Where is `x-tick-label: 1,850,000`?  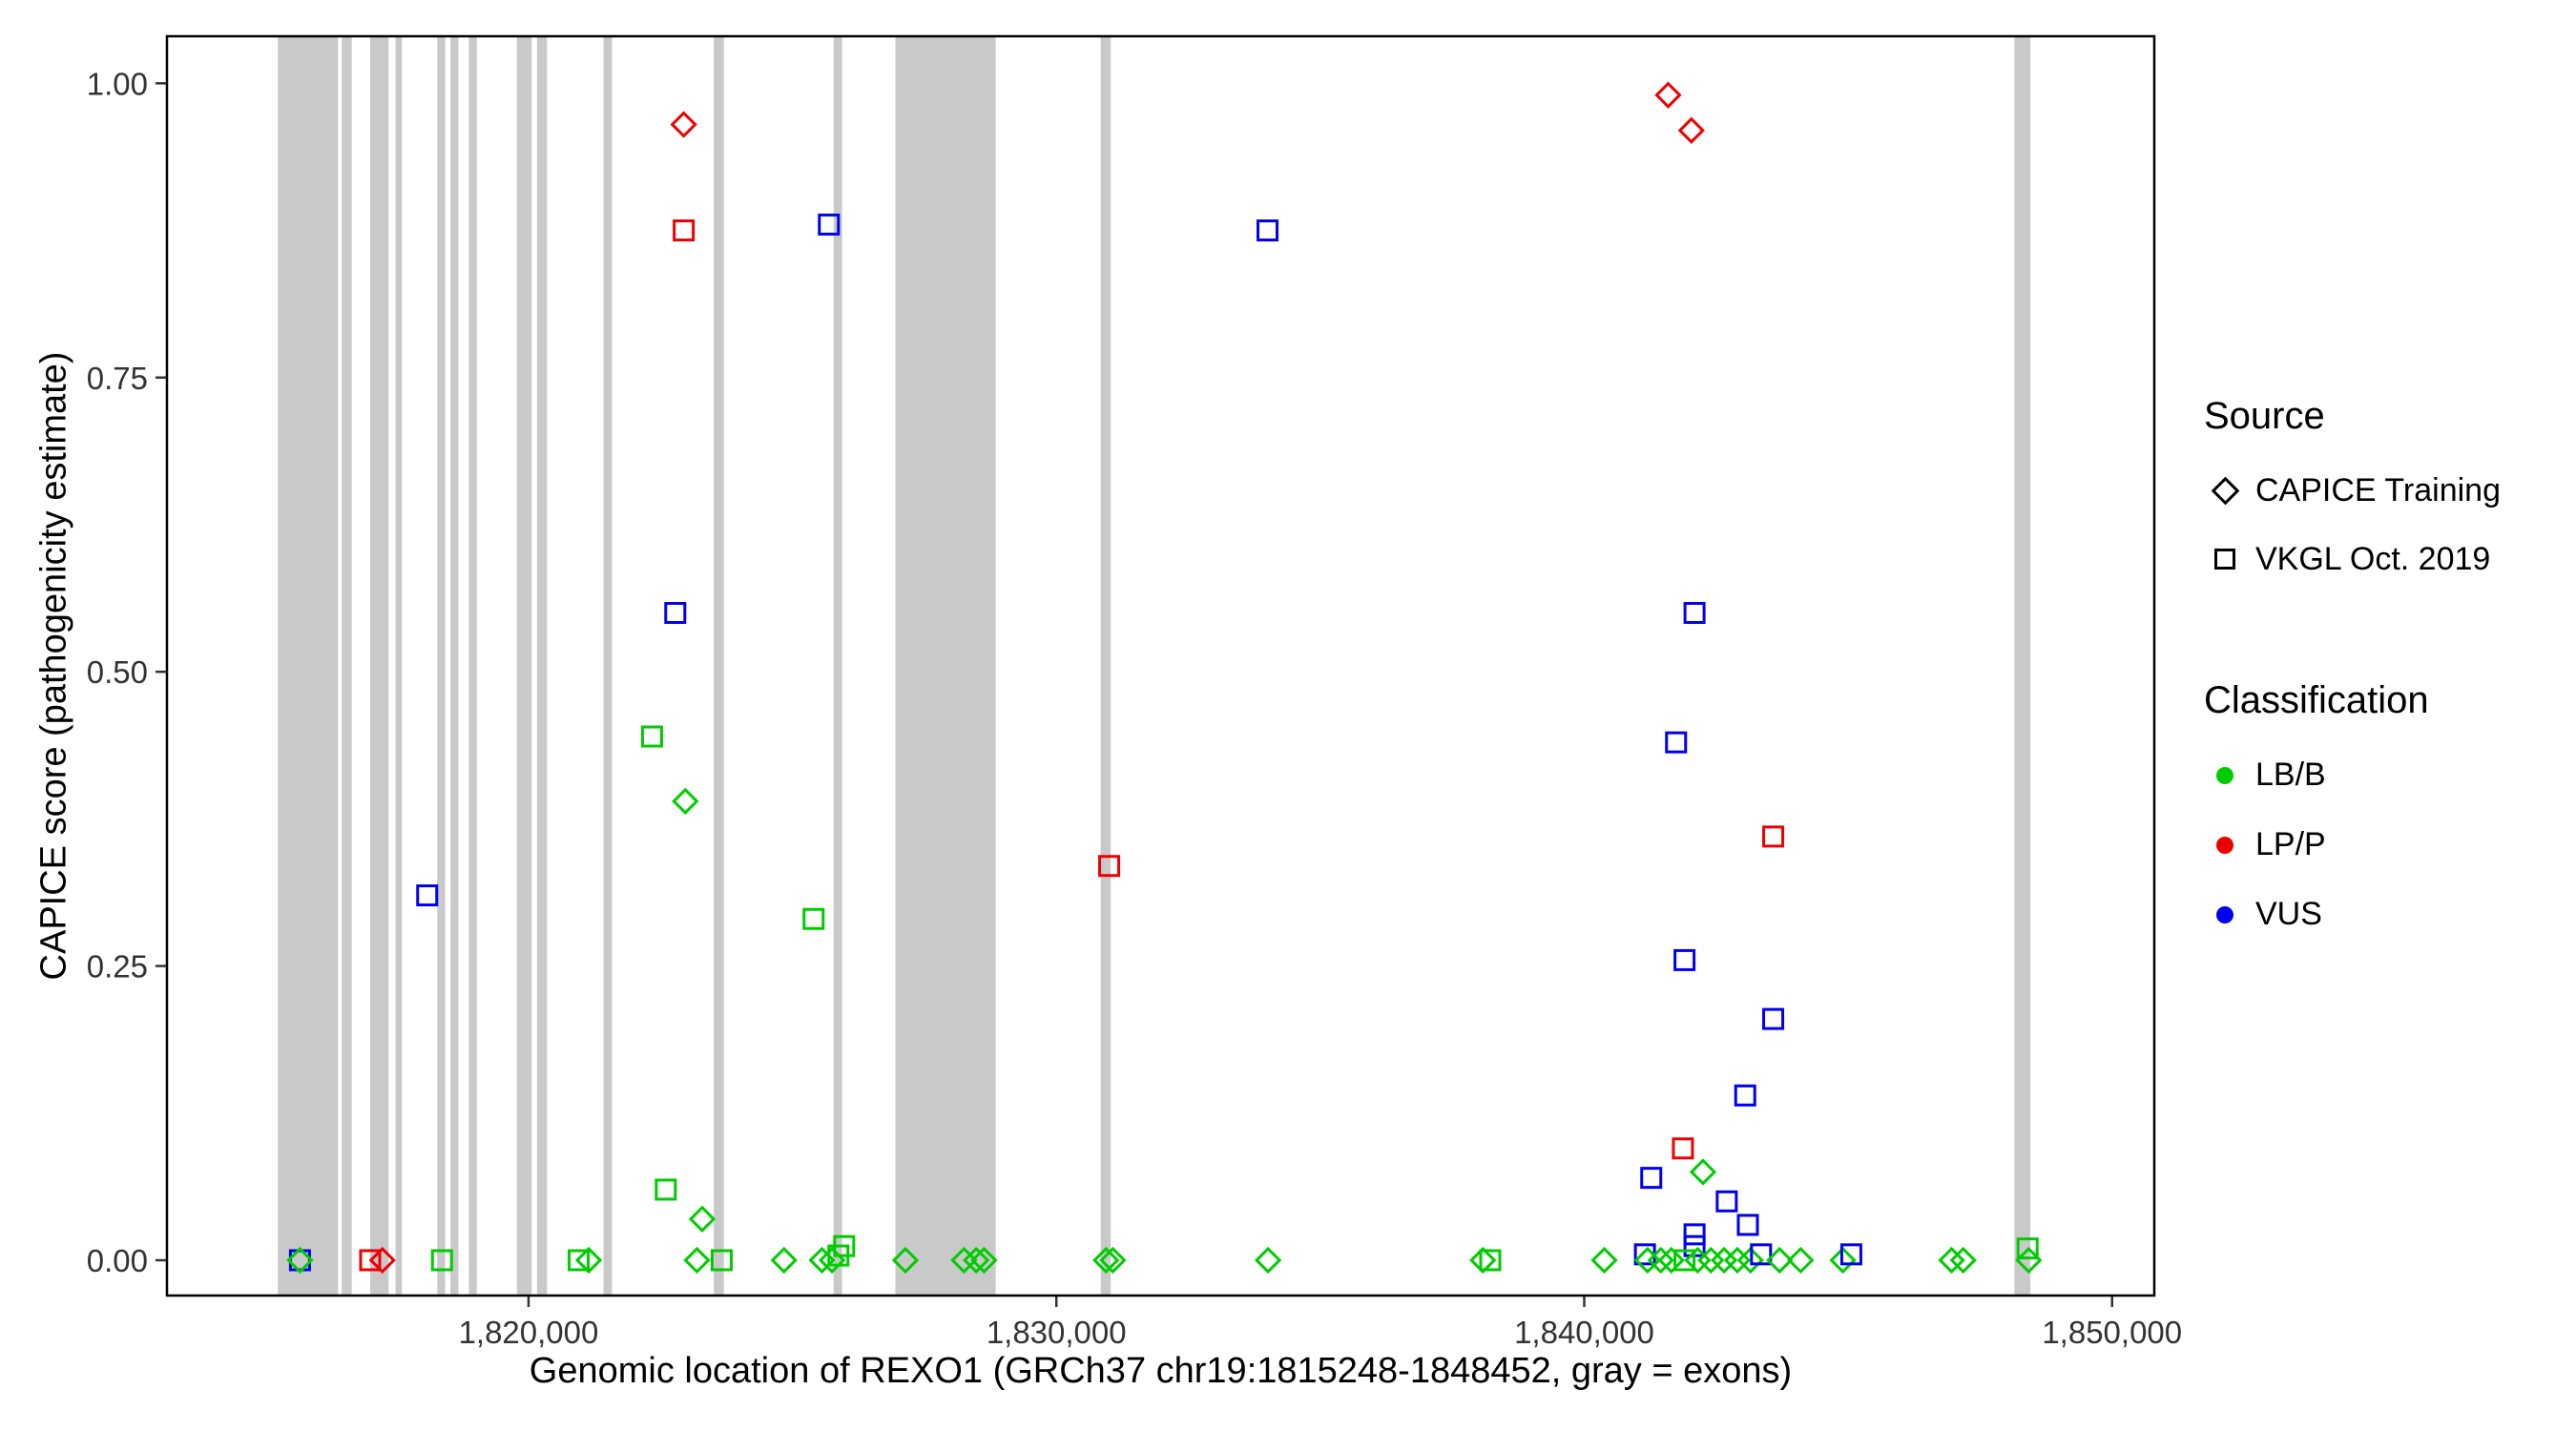
x-tick-label: 1,850,000 is located at coordinates (2112, 1332).